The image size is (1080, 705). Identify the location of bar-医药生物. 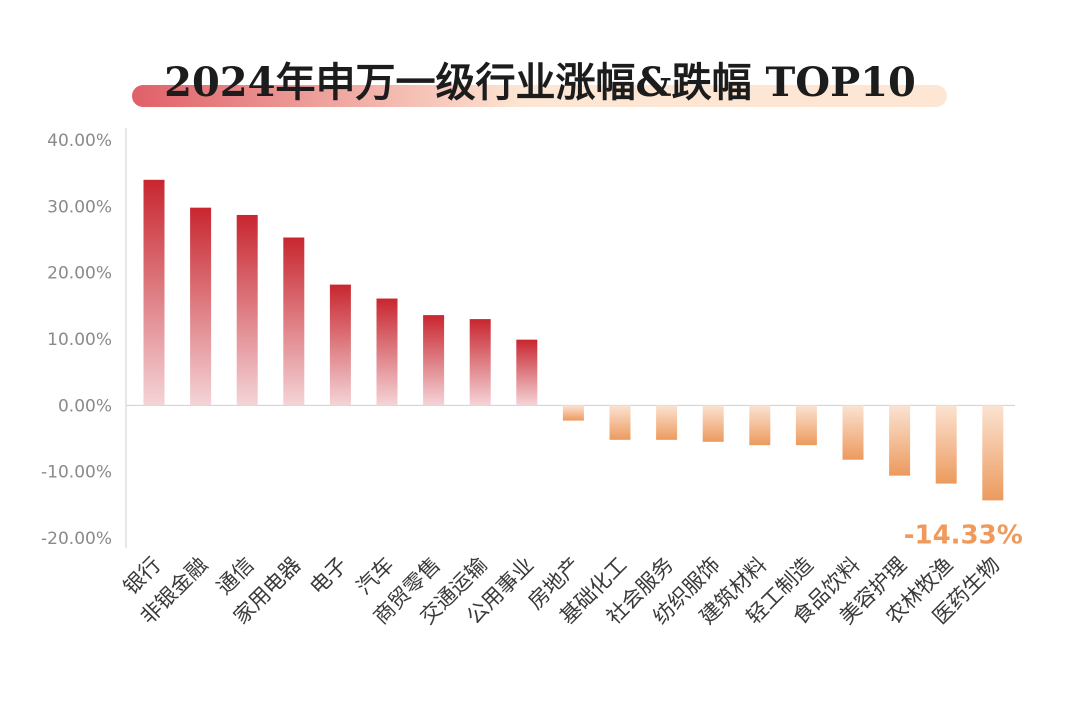
(993, 453).